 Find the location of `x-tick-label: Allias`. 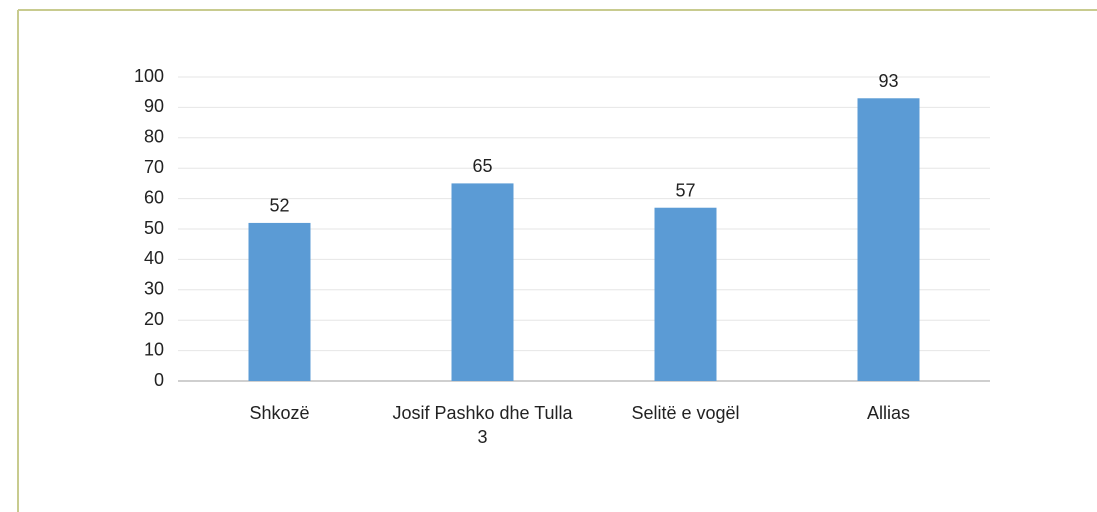

x-tick-label: Allias is located at coordinates (888, 413).